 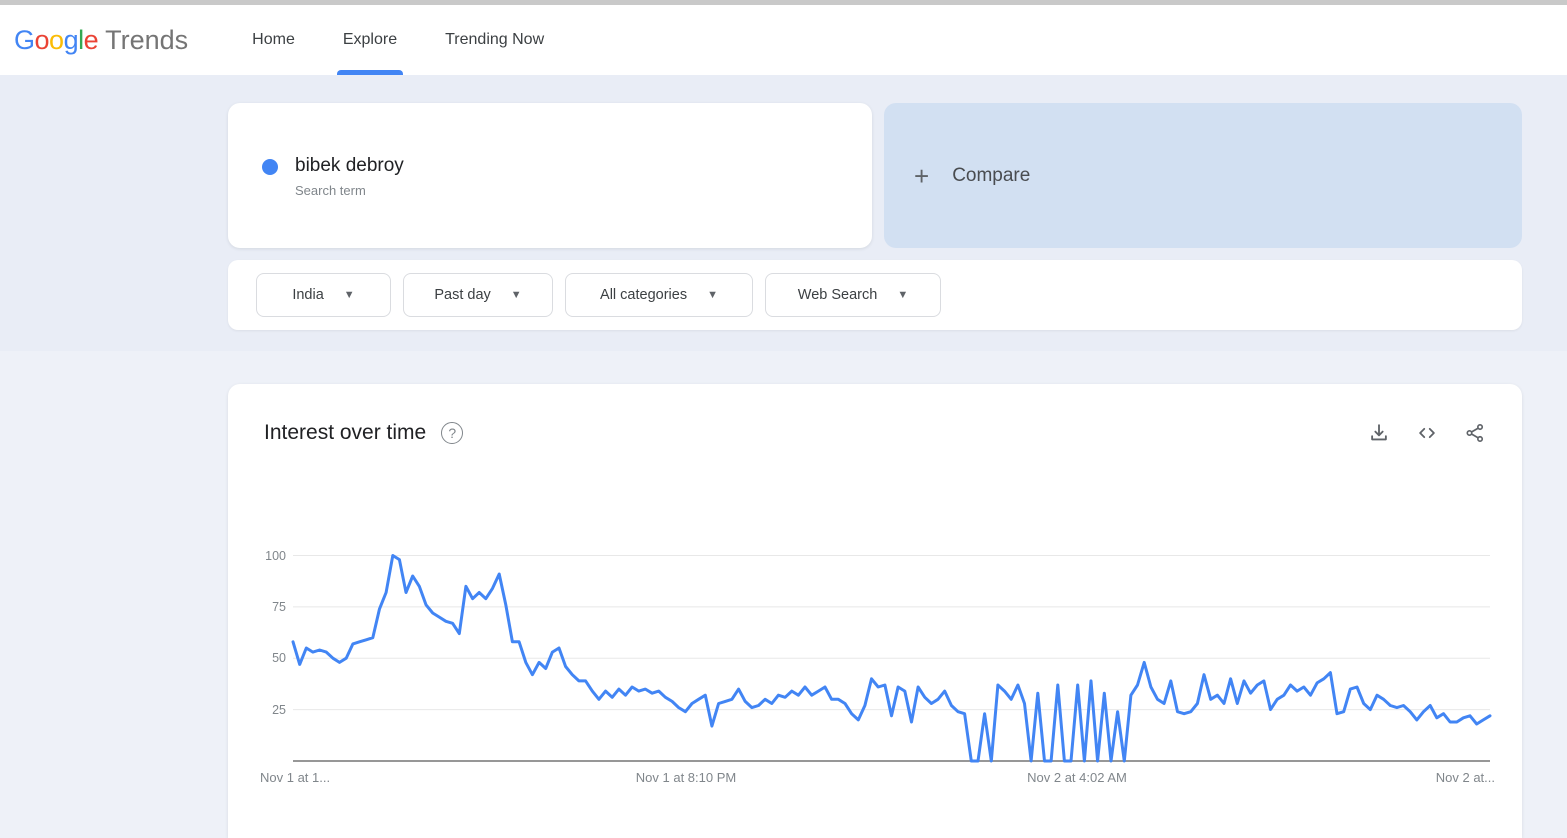 What do you see at coordinates (308, 295) in the screenshot?
I see `geo-filter-value: India` at bounding box center [308, 295].